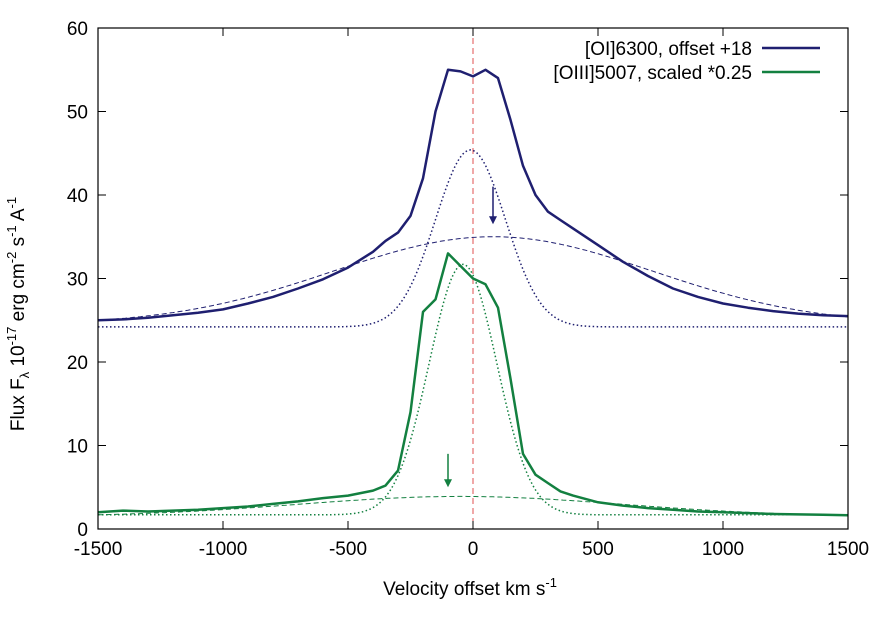 This screenshot has height=623, width=890. Describe the element at coordinates (18, 358) in the screenshot. I see `y-axis-label-part: 10` at that location.